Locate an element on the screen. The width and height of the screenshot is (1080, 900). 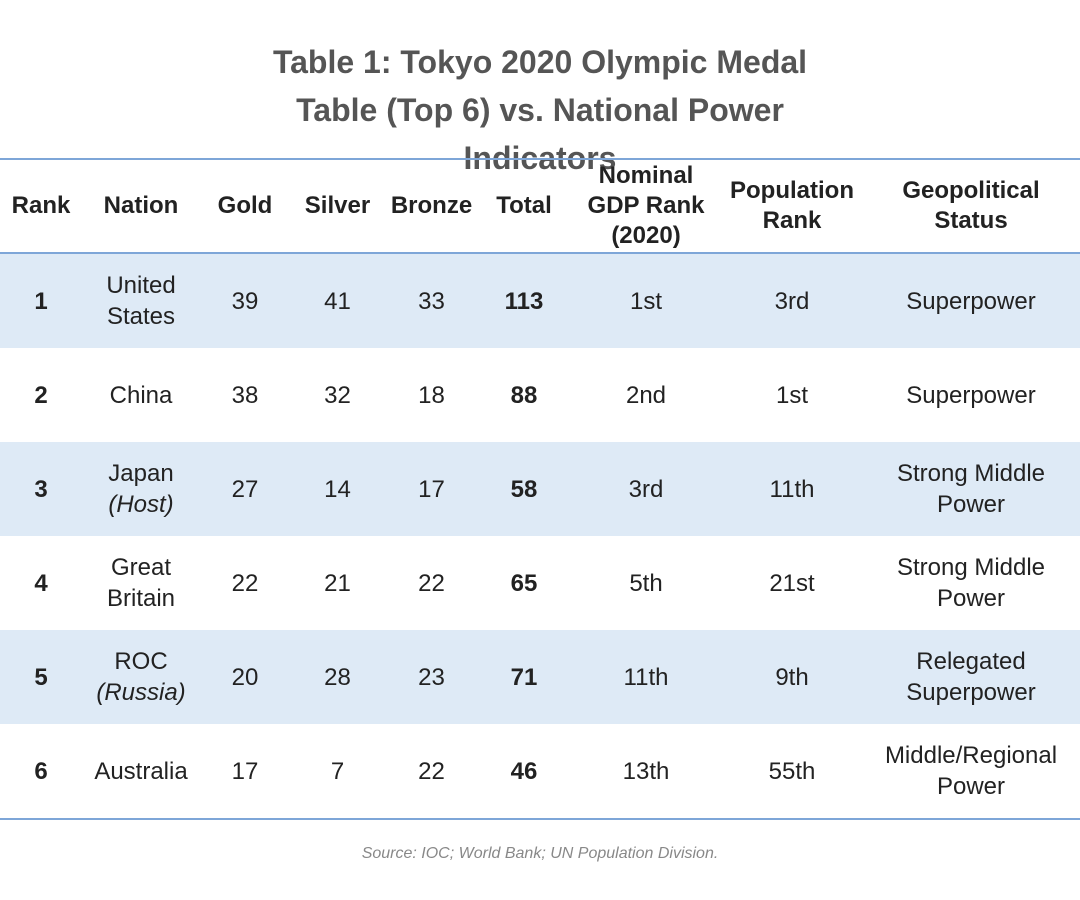
total-cell: 65 is located at coordinates (524, 583).